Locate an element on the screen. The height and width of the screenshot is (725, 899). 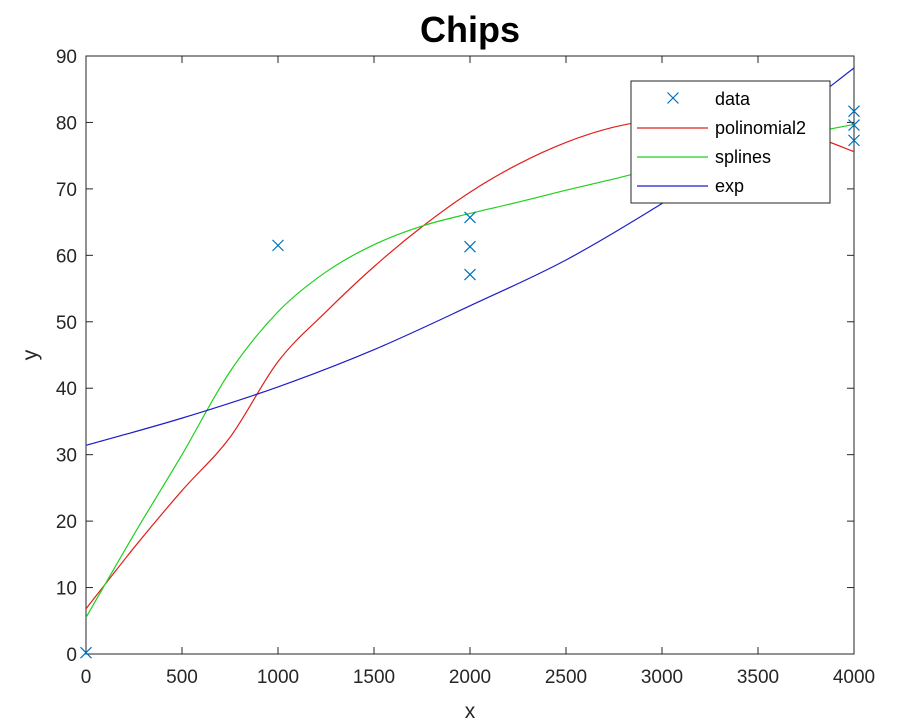
legend-marker-data is located at coordinates (673, 98).